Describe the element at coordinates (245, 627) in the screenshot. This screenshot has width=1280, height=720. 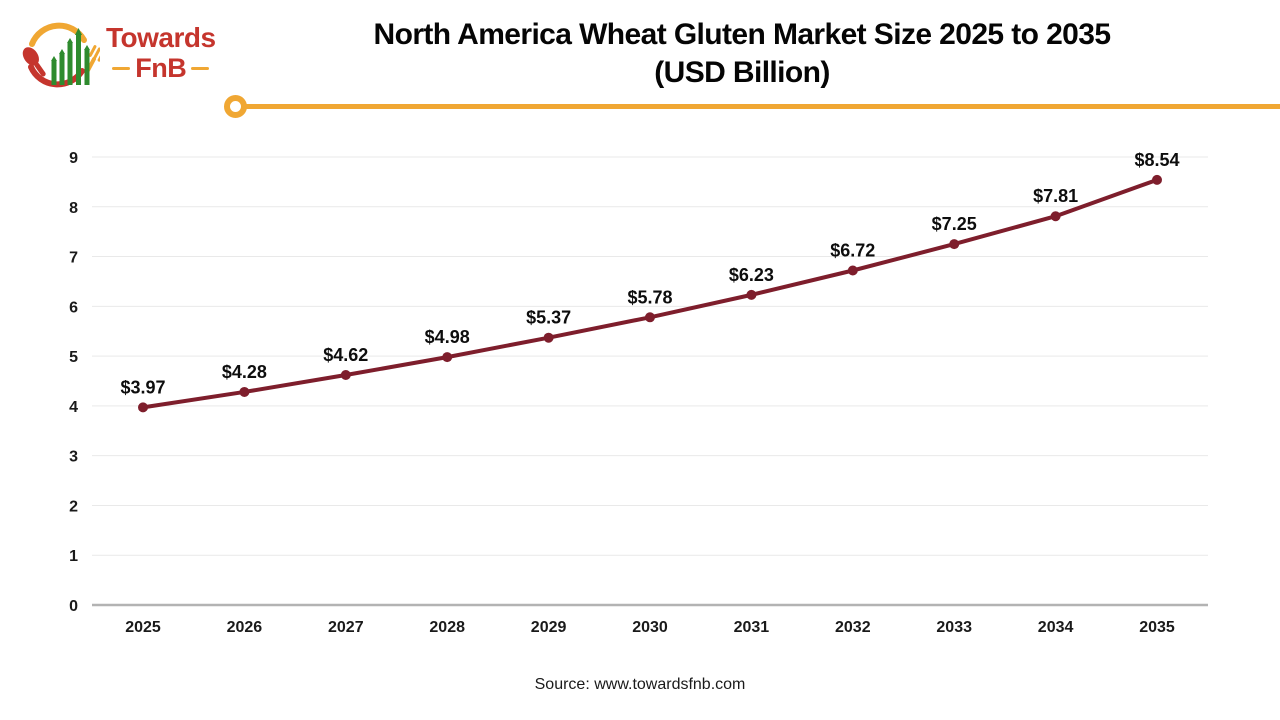
I see `x-tick-label: 2026` at that location.